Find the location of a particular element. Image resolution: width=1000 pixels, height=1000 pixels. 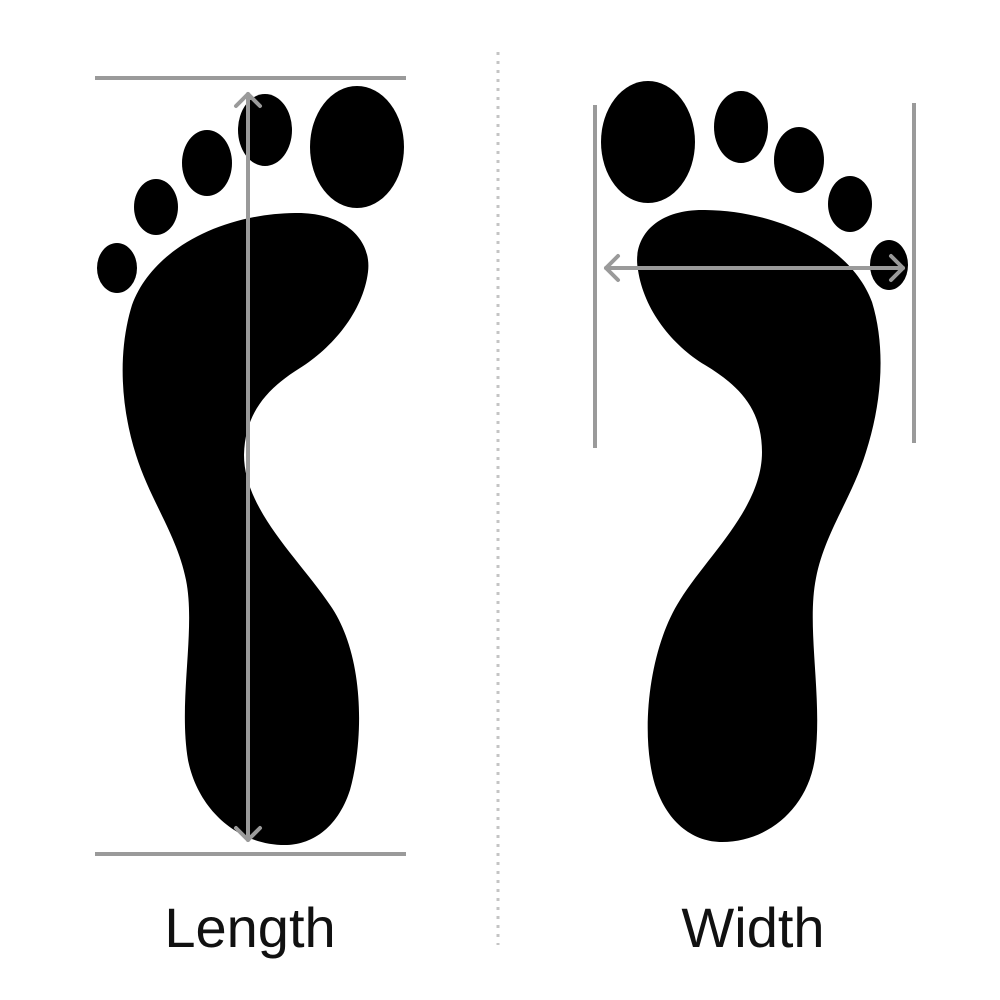

length-label: Length is located at coordinates (250, 927).